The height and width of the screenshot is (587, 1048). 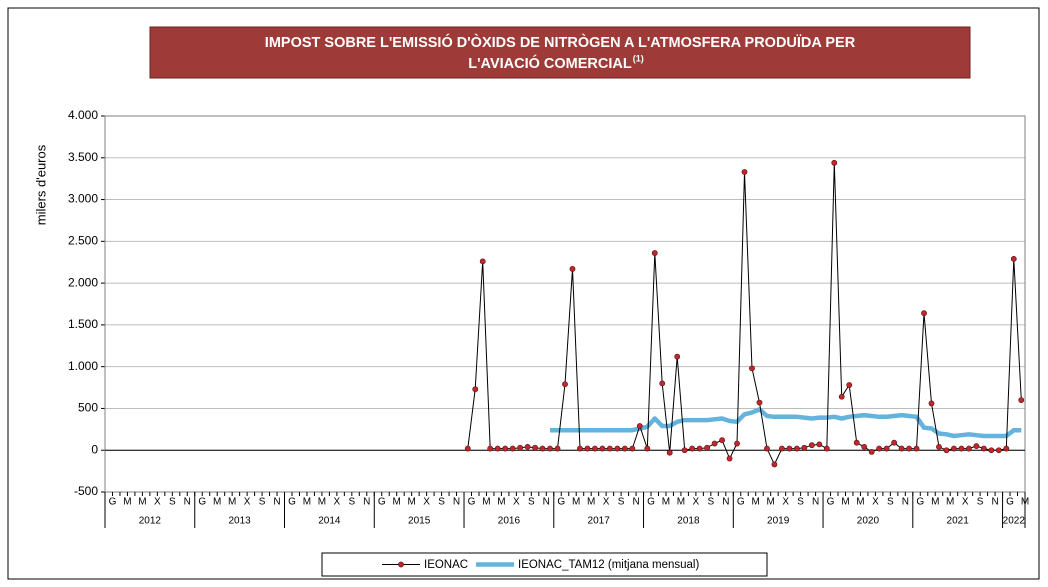 What do you see at coordinates (419, 521) in the screenshot?
I see `year-label: 2015` at bounding box center [419, 521].